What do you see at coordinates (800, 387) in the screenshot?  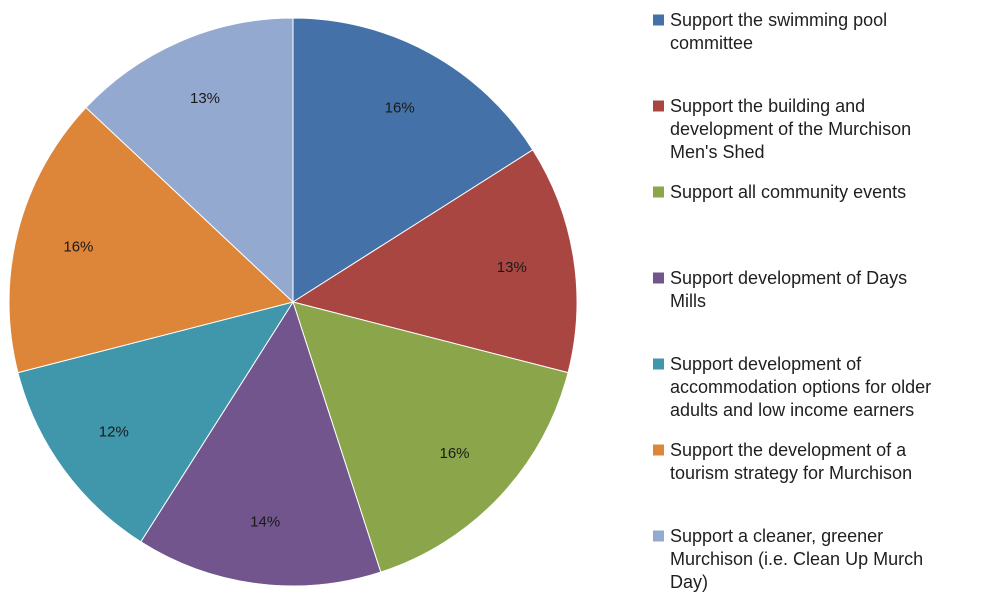 I see `legend-label-5-line-2: accommodation options for older` at bounding box center [800, 387].